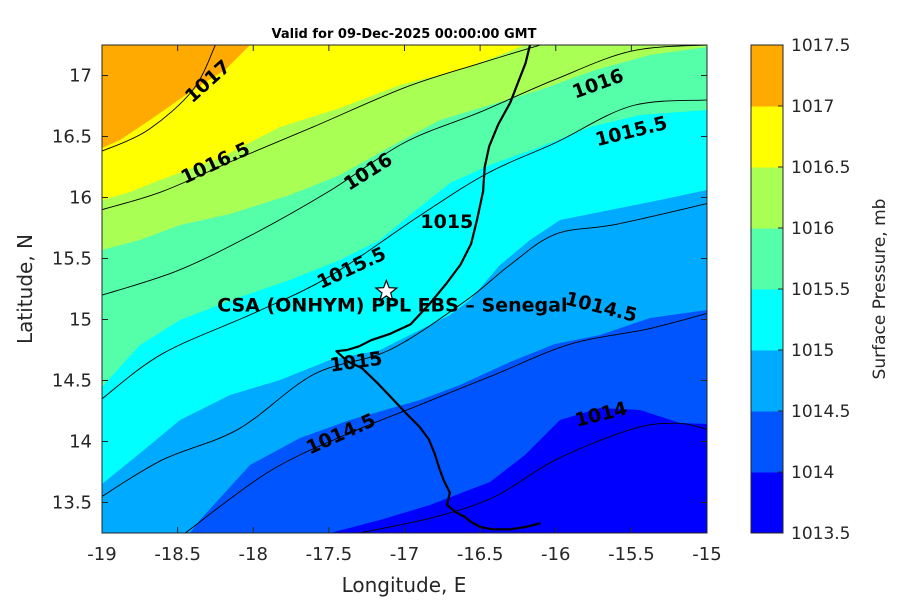  Describe the element at coordinates (812, 473) in the screenshot. I see `colorbar-tick-label: 1014` at that location.